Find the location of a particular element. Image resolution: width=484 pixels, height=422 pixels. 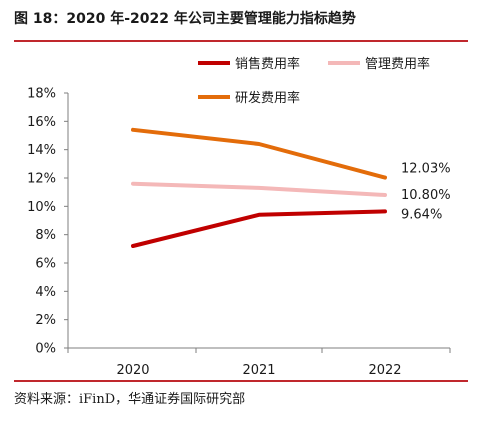

data-label: 10.80% is located at coordinates (426, 195).